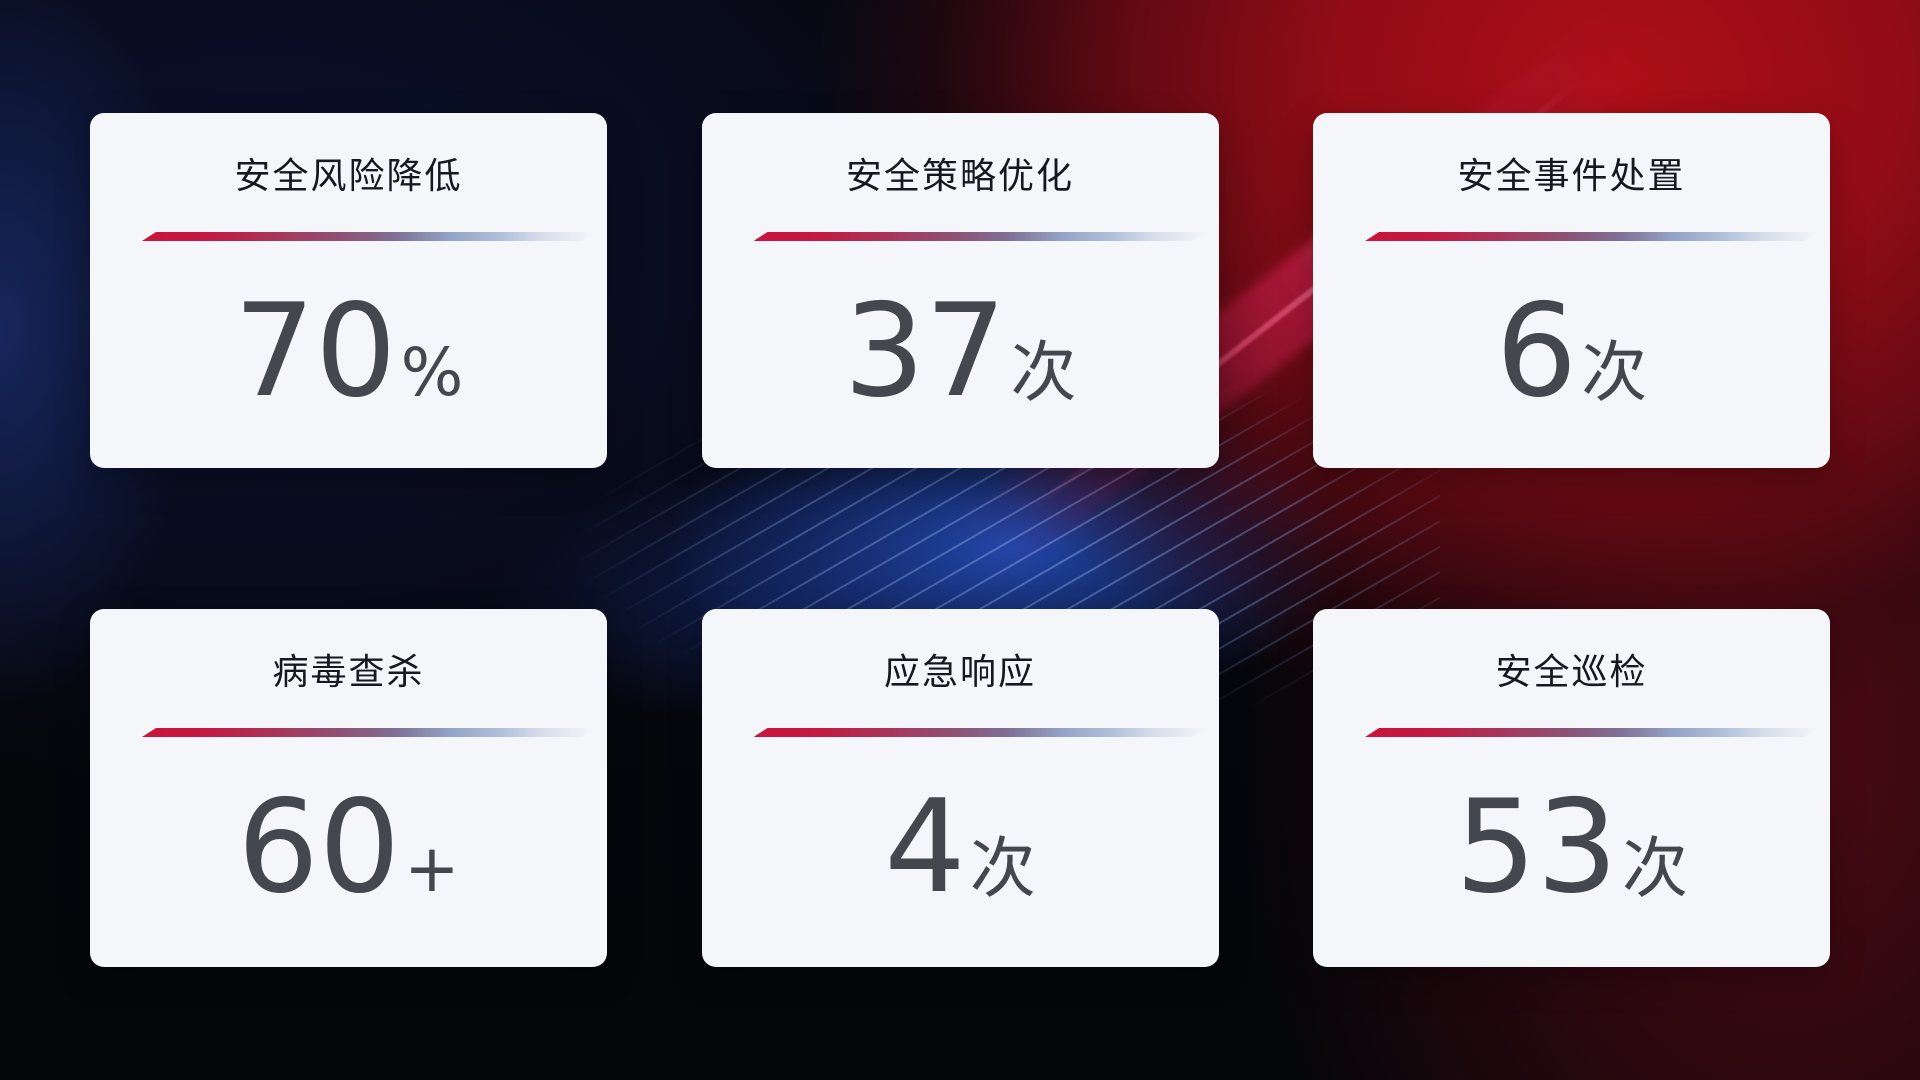 The height and width of the screenshot is (1080, 1920). I want to click on card-title: 安全策略优化, so click(959, 176).